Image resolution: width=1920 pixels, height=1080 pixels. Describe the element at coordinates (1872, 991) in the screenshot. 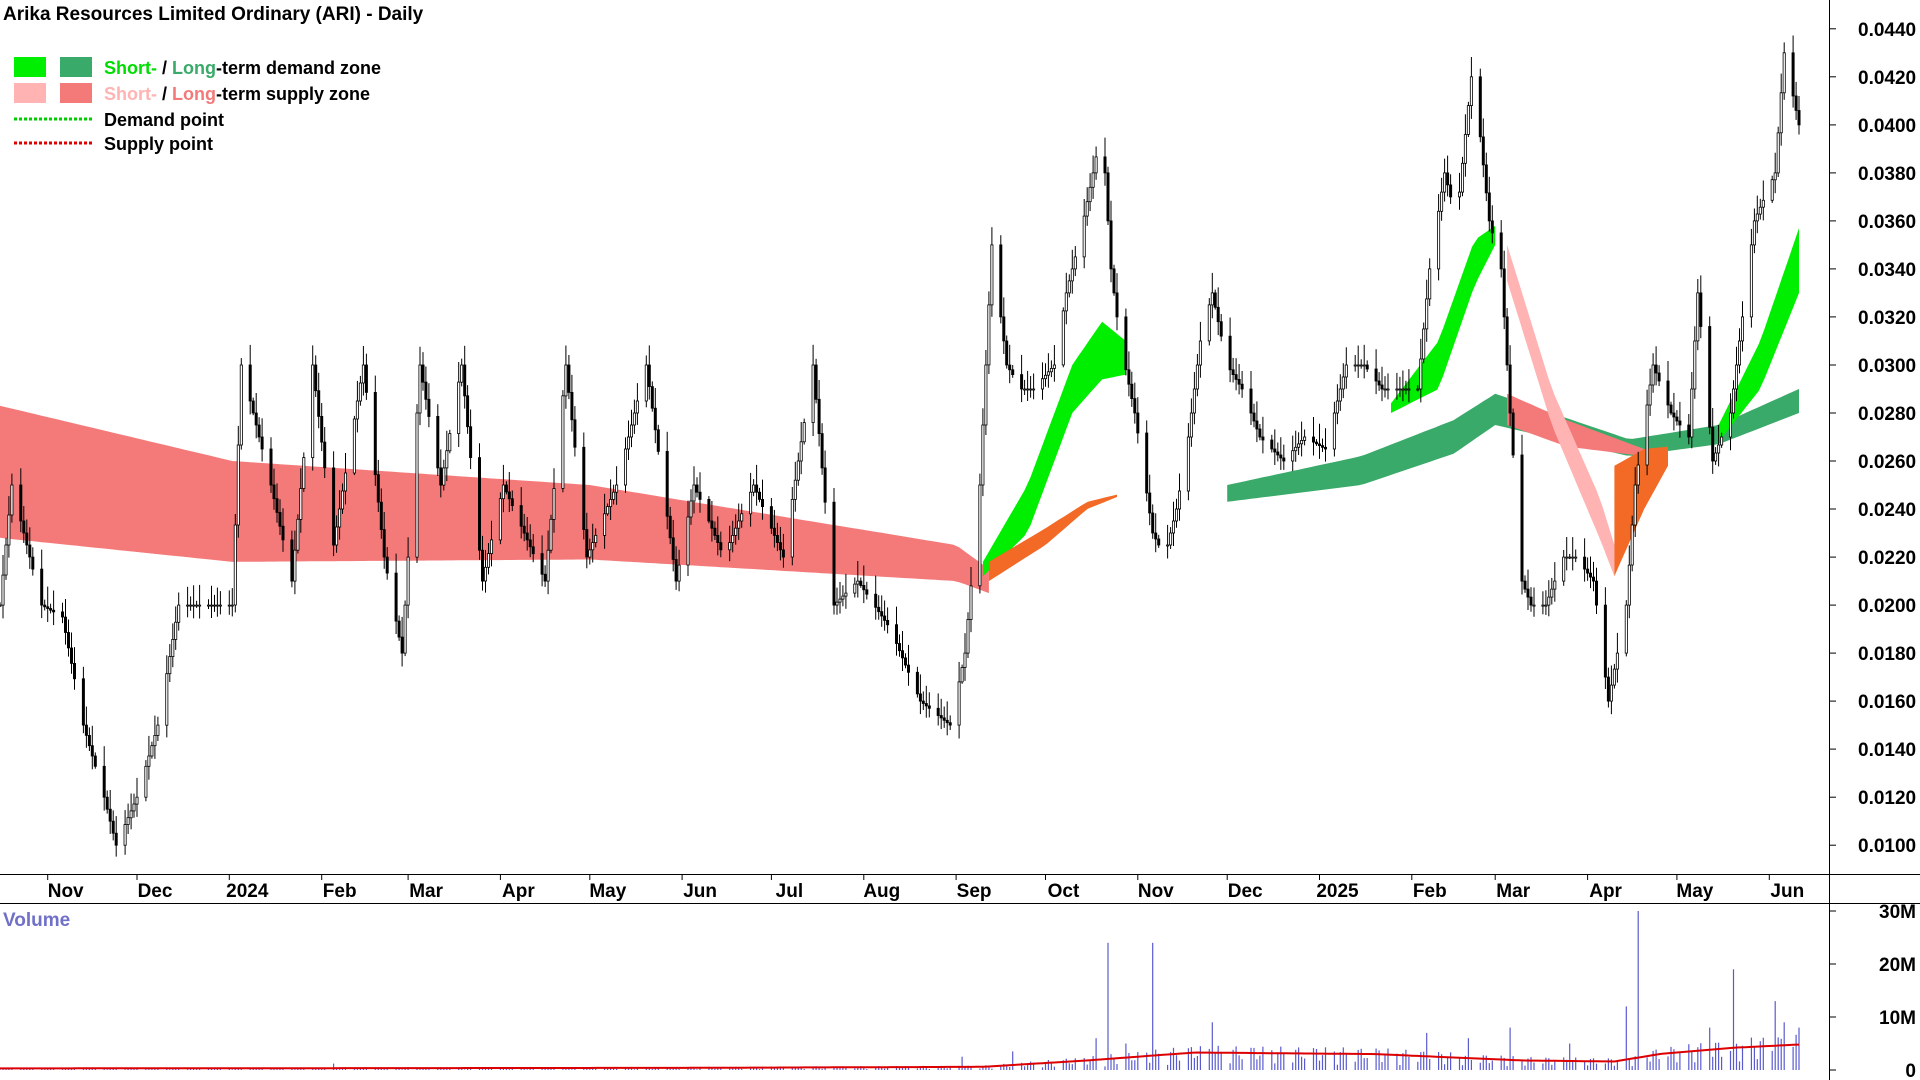

I see `volume-y-axis: 0 10M 20M 30M` at that location.